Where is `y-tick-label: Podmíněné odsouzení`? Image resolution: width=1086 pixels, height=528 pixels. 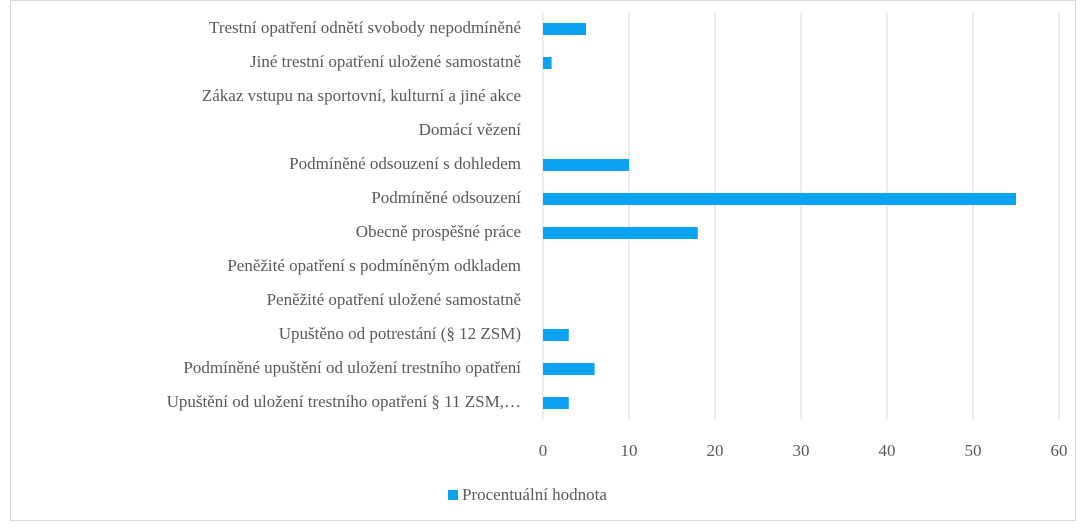 y-tick-label: Podmíněné odsouzení is located at coordinates (446, 197).